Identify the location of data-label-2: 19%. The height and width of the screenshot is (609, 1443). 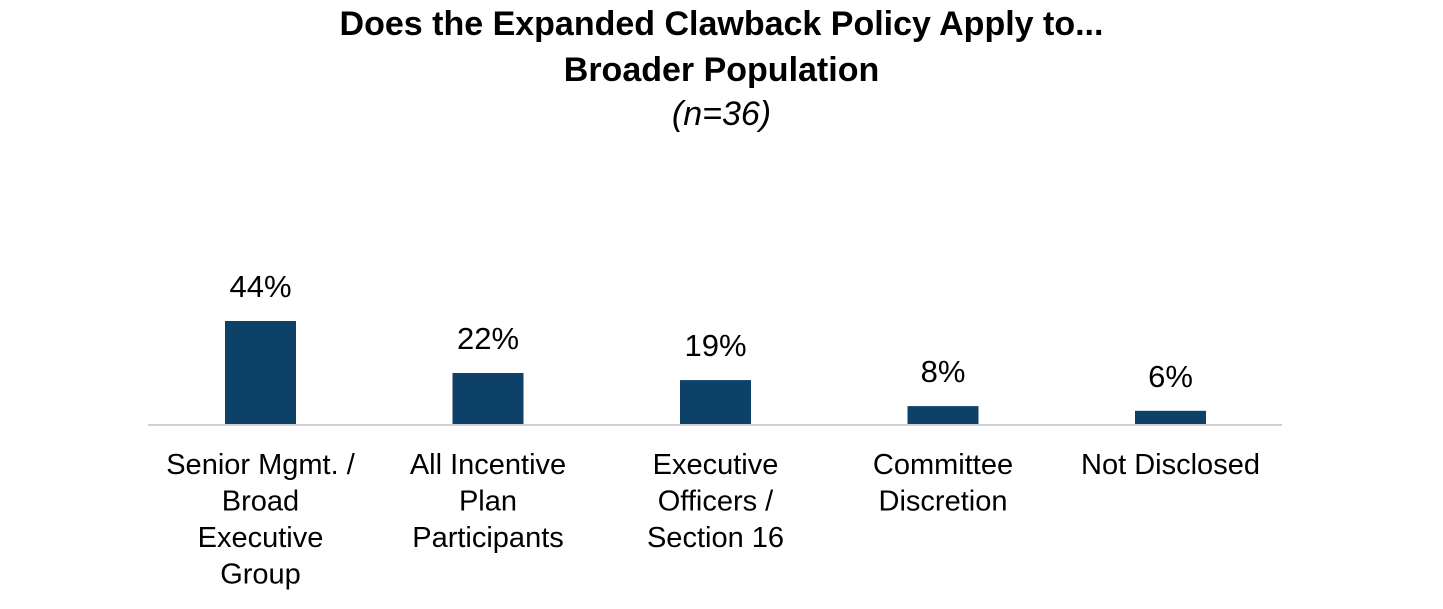
(715, 345).